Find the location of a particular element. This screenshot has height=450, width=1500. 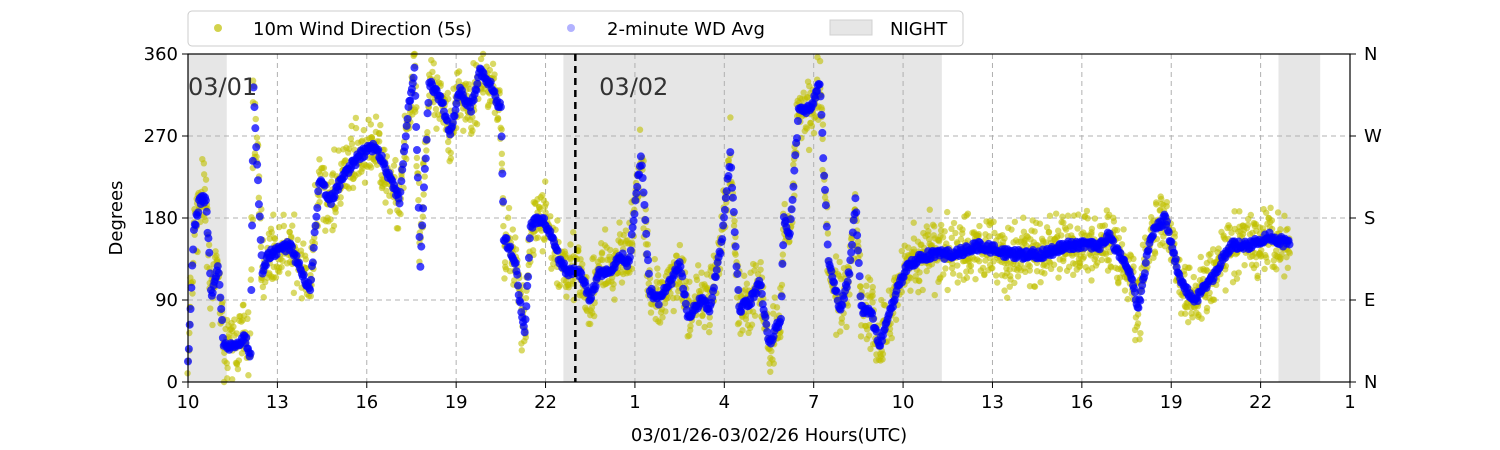

legend-label-night: NIGHT is located at coordinates (919, 29).